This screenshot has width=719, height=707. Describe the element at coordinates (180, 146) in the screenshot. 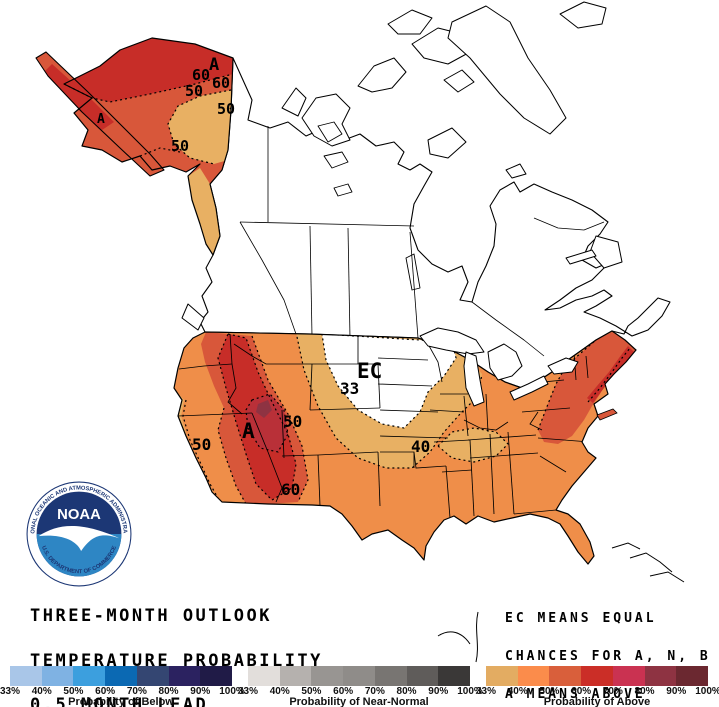

I see `label-alaska-50c: 50` at that location.